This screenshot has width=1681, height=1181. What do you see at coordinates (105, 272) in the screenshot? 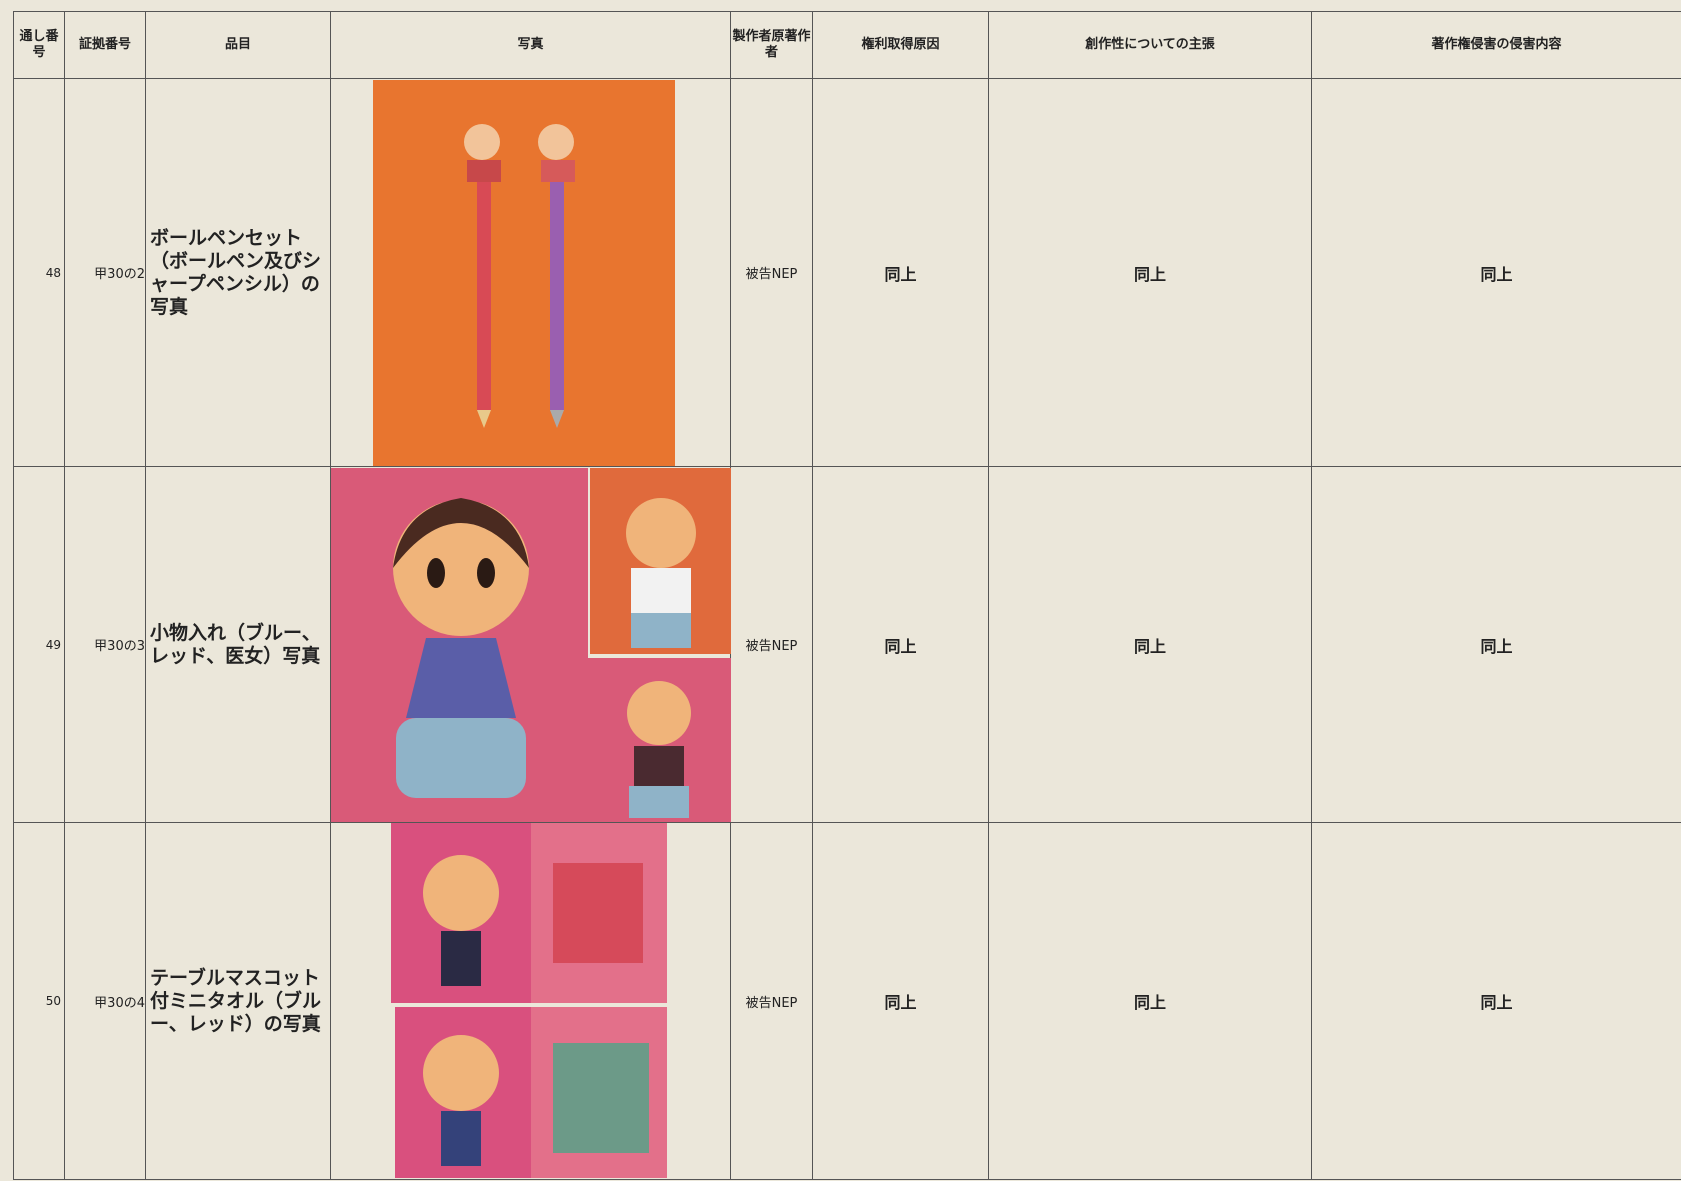
I see `evidence-no: 甲30の2` at bounding box center [105, 272].